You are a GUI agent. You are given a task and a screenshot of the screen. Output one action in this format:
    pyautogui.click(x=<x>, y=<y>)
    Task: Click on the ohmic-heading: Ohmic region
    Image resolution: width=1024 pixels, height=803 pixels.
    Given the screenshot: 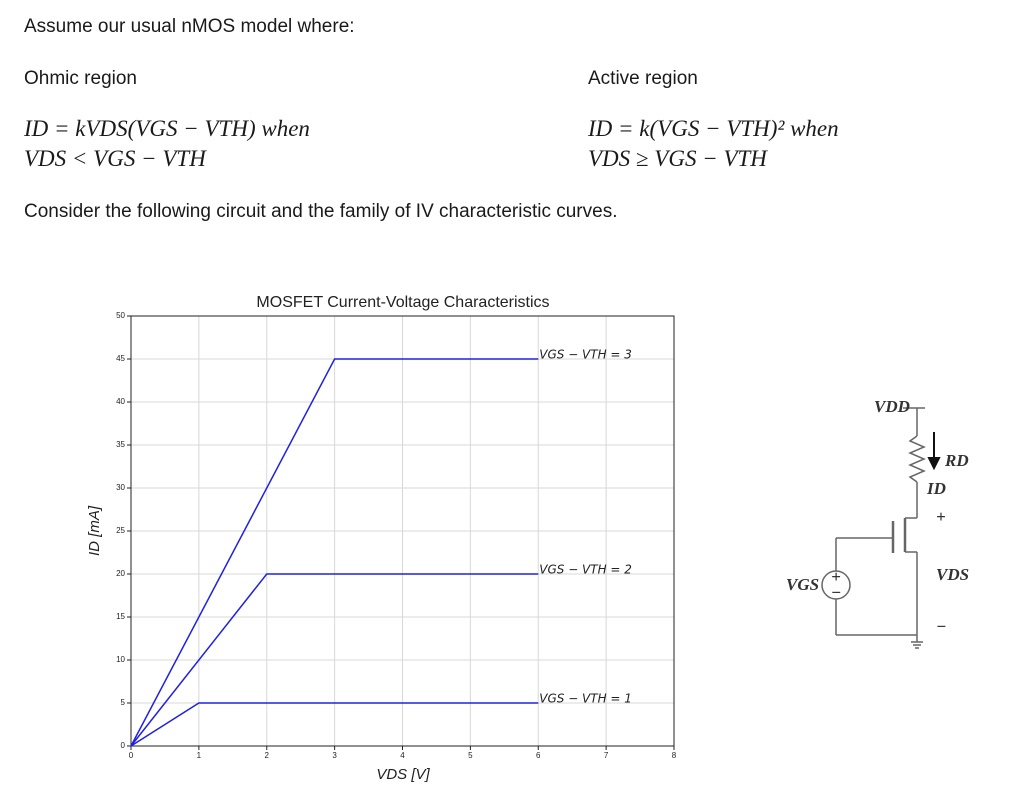 What is the action you would take?
    pyautogui.click(x=80, y=78)
    